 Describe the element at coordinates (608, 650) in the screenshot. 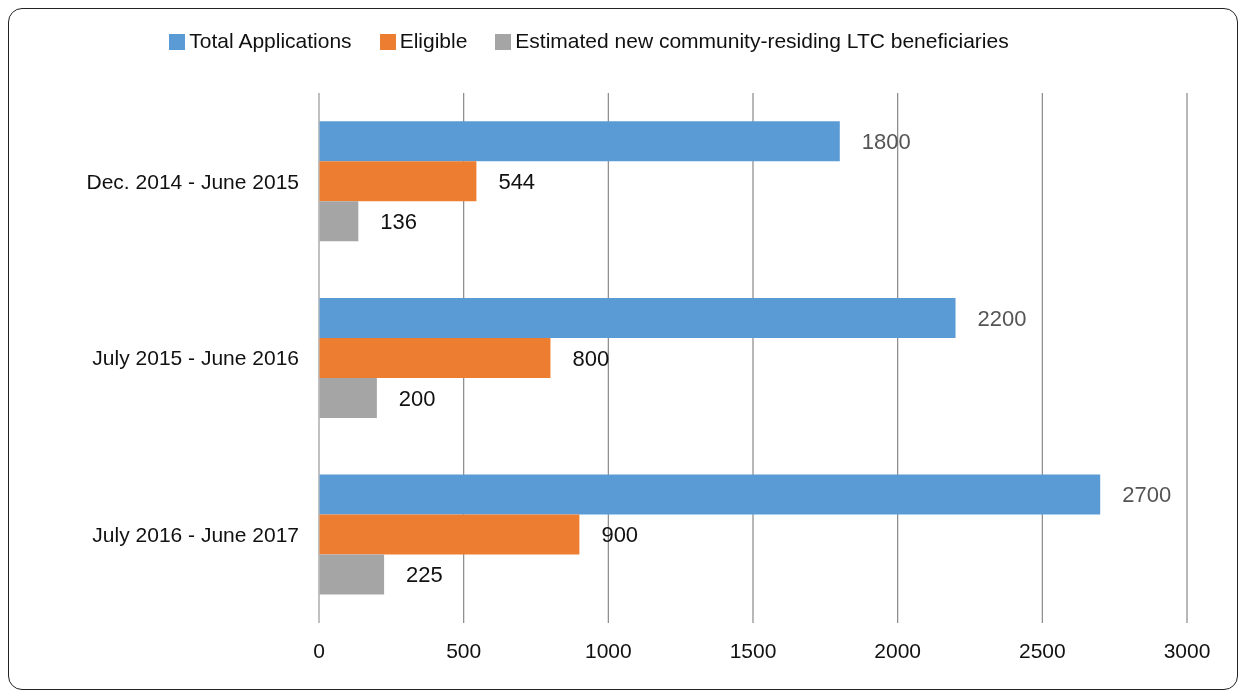

I see `x-tick-label: 1000` at that location.